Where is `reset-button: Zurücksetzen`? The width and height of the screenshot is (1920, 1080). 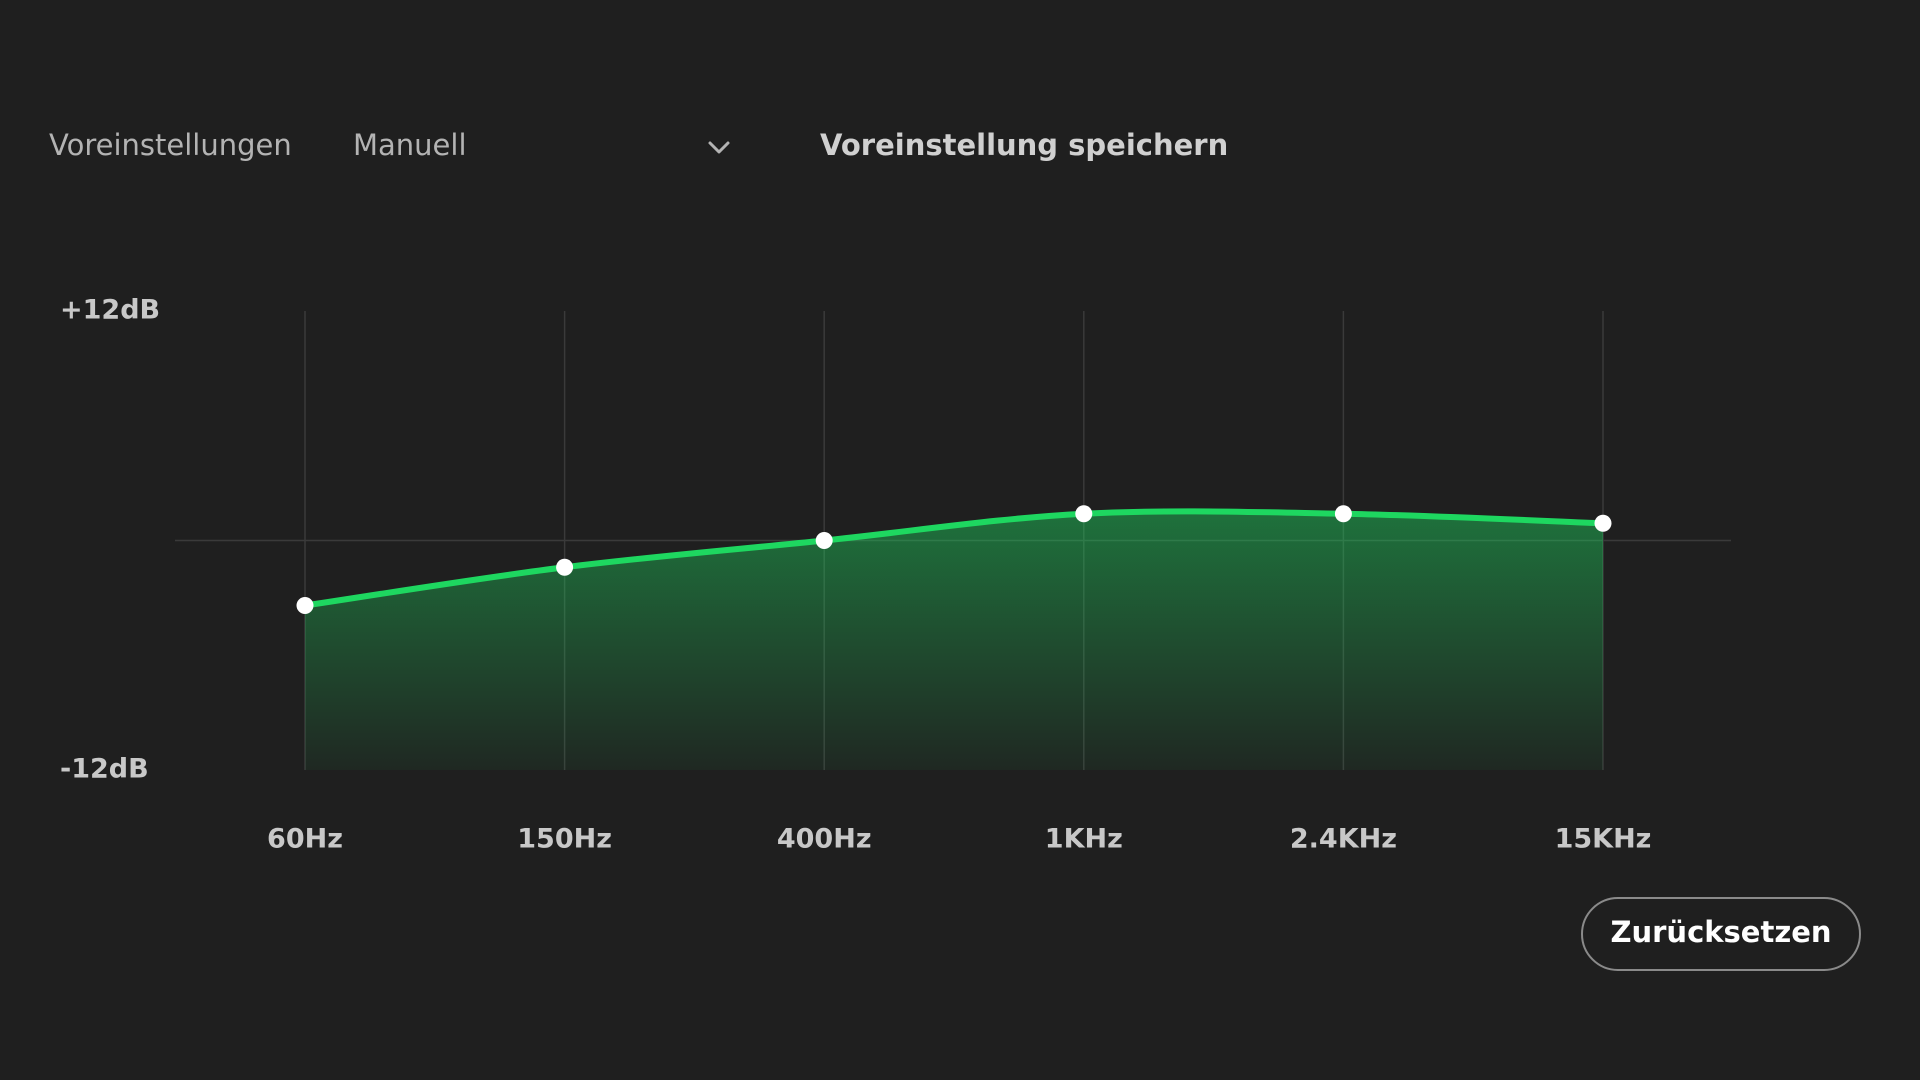 reset-button: Zurücksetzen is located at coordinates (1721, 934).